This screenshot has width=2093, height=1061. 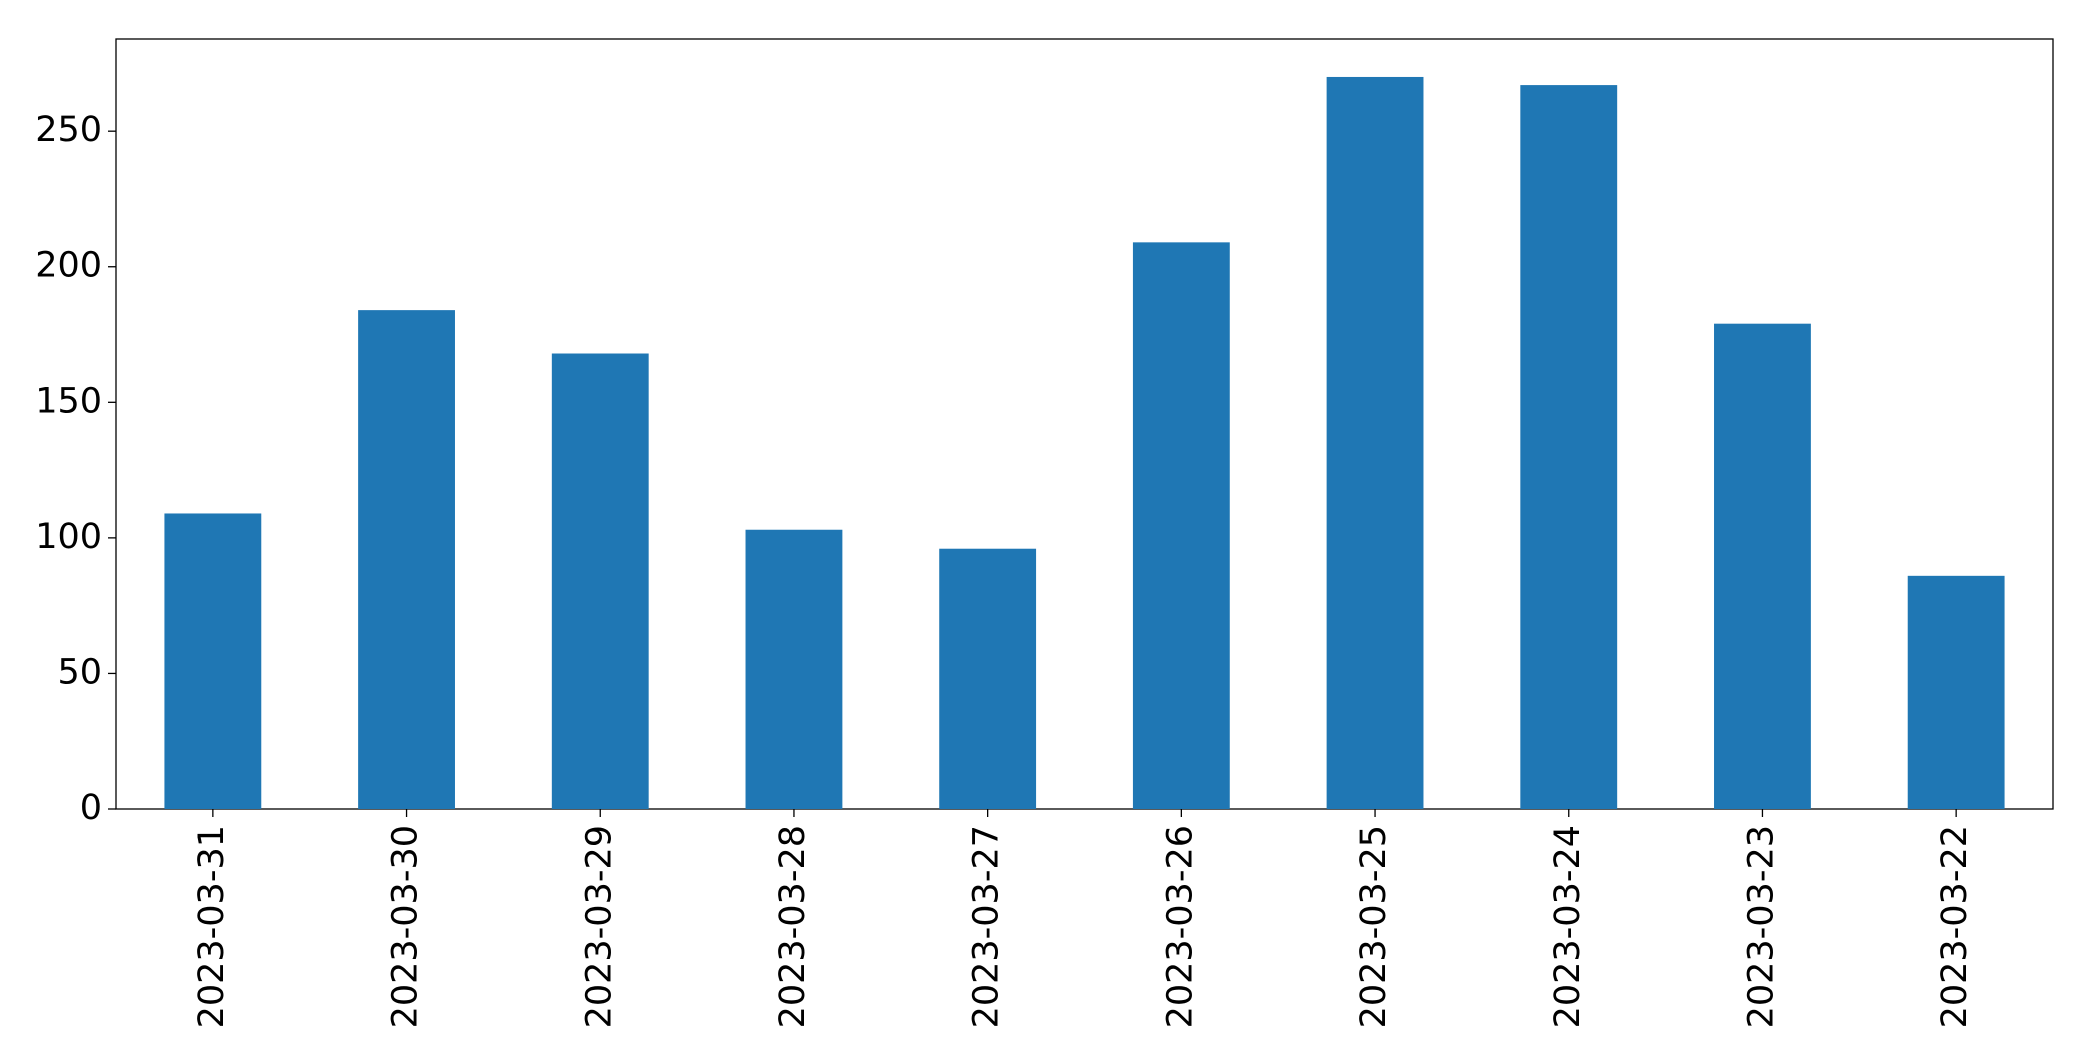 I want to click on x-tick-label: 2023-03-26, so click(x=1180, y=926).